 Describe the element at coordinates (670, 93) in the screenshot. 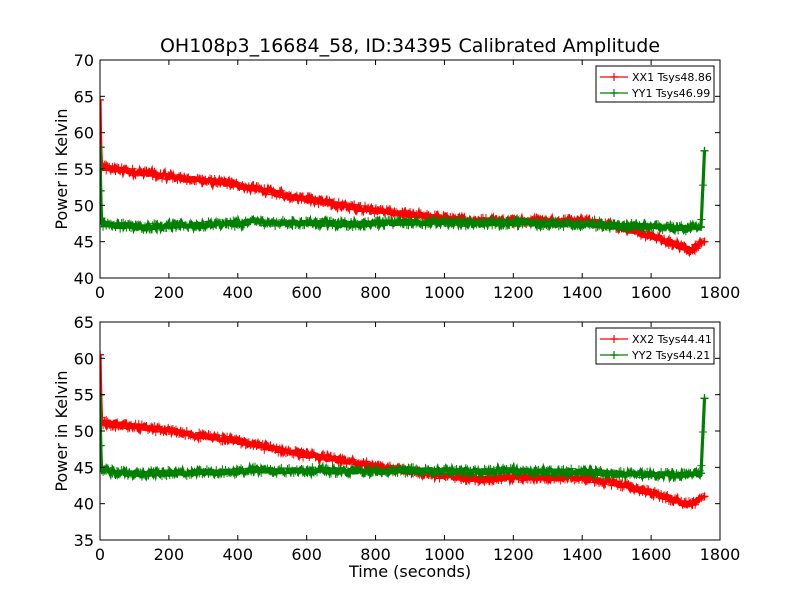

I see `legend-label: YY1 Tsys46.99` at that location.